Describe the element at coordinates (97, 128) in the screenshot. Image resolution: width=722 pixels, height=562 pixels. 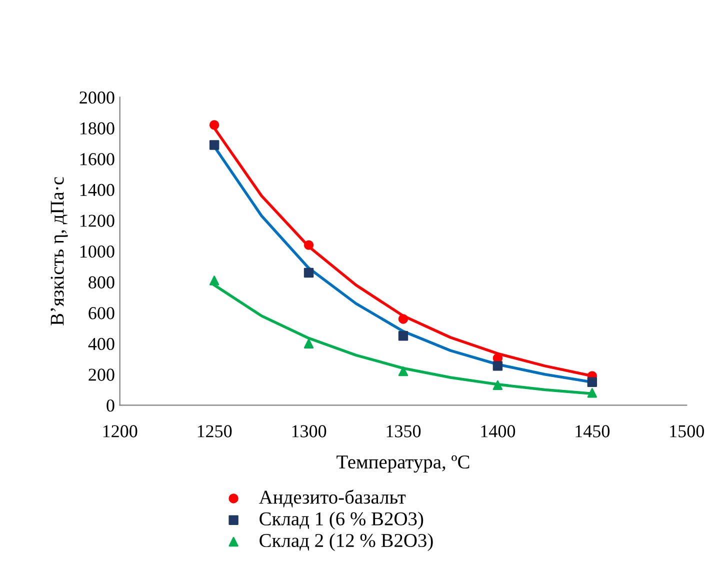
I see `y-tick-label: 1800` at that location.